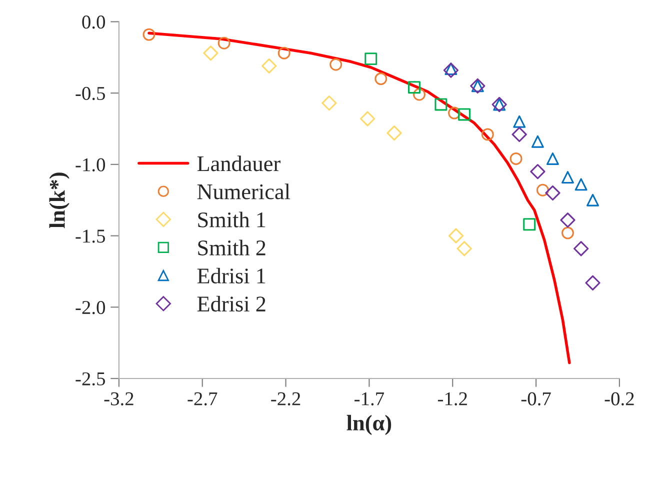 Image resolution: width=650 pixels, height=477 pixels. Describe the element at coordinates (90, 379) in the screenshot. I see `y-tick-label: -2.5` at that location.